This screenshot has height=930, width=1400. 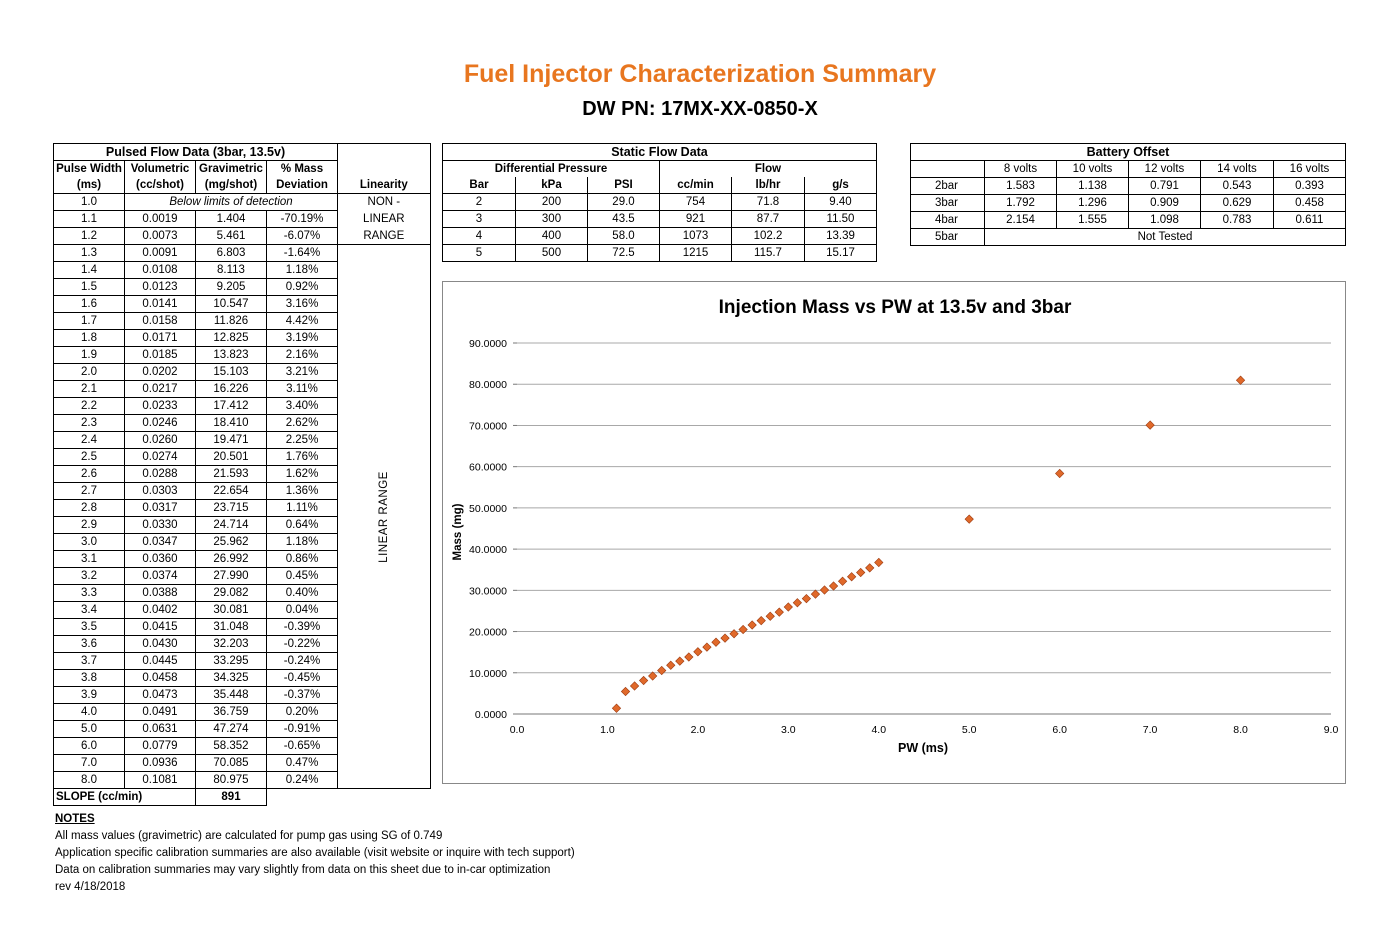 What do you see at coordinates (242, 678) in the screenshot?
I see `table-row: 3.8 0.0458 34.325 -0.45%` at bounding box center [242, 678].